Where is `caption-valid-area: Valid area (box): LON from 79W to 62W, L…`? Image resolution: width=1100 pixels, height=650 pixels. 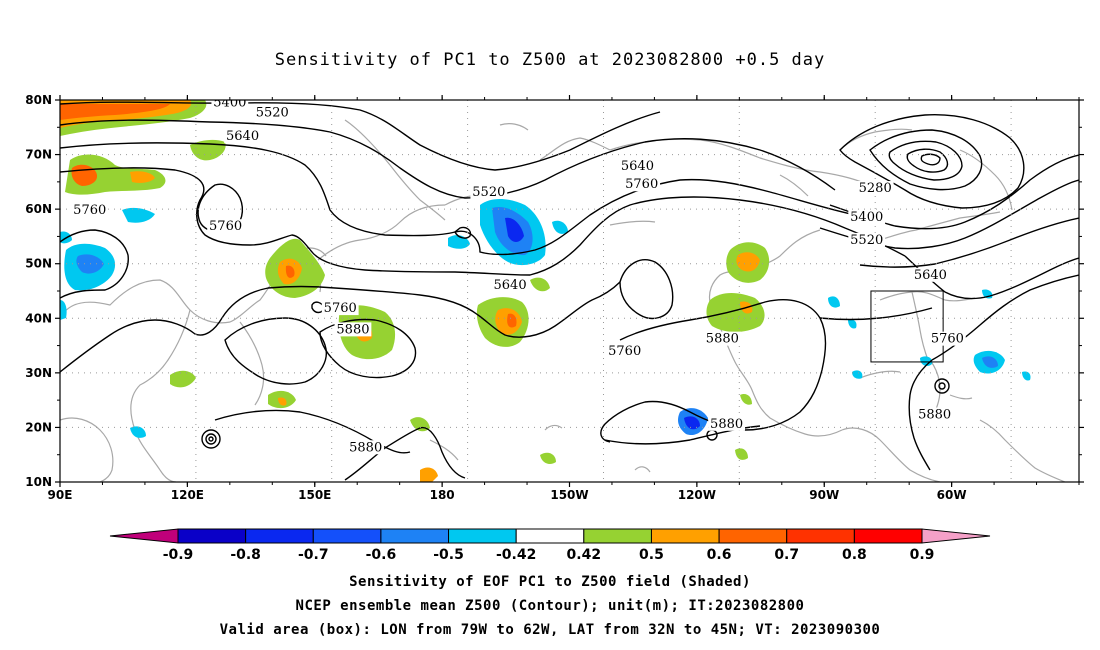 caption-valid-area: Valid area (box): LON from 79W to 62W, L… is located at coordinates (550, 630).